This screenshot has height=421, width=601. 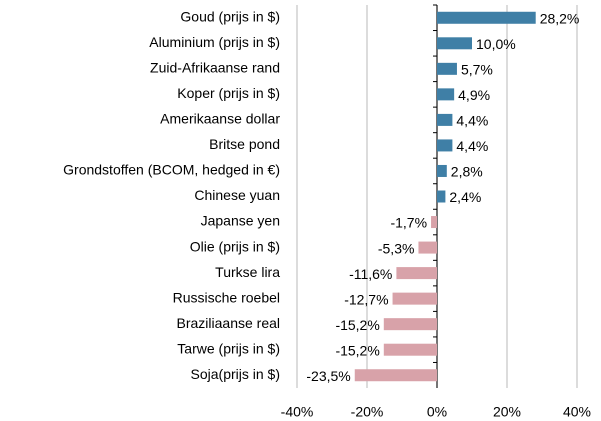 What do you see at coordinates (247, 272) in the screenshot?
I see `y-tick-label: Turkse lira` at bounding box center [247, 272].